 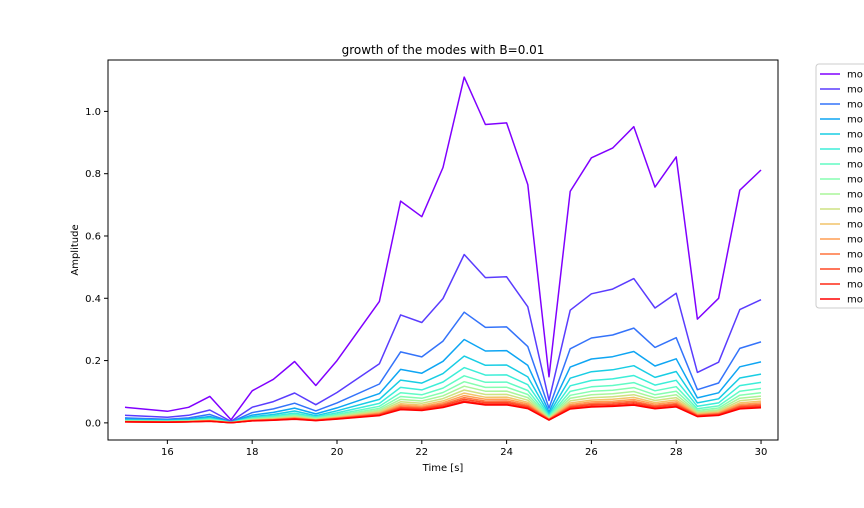 I want to click on x-axis: 16 18 20 22 24 26 28 30, so click(x=464, y=449).